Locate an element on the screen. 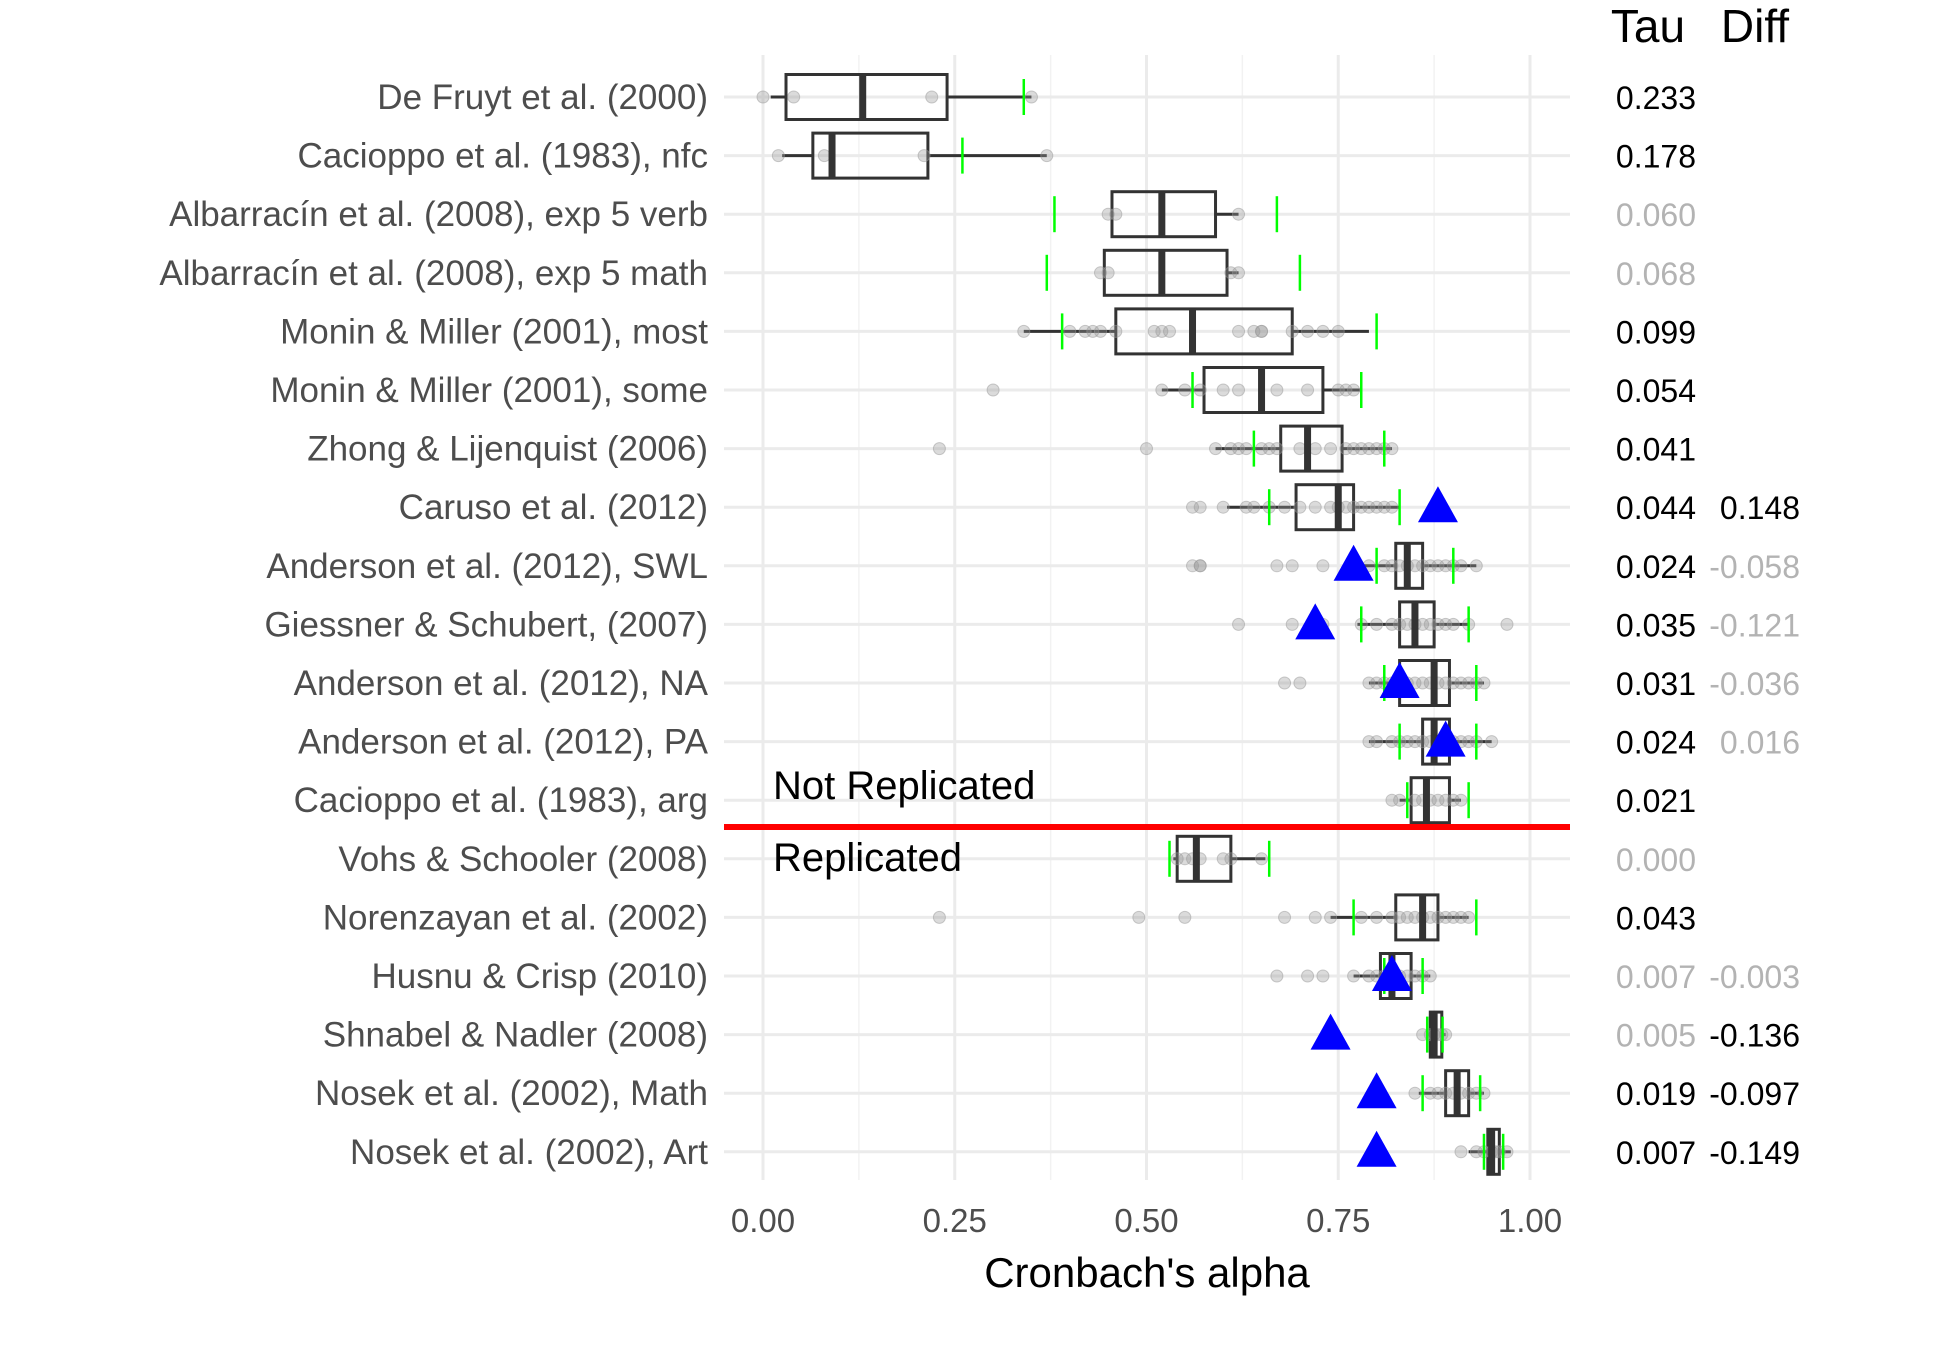 This screenshot has width=1950, height=1350. study-label: Nosek et al. (2002), Art is located at coordinates (529, 1152).